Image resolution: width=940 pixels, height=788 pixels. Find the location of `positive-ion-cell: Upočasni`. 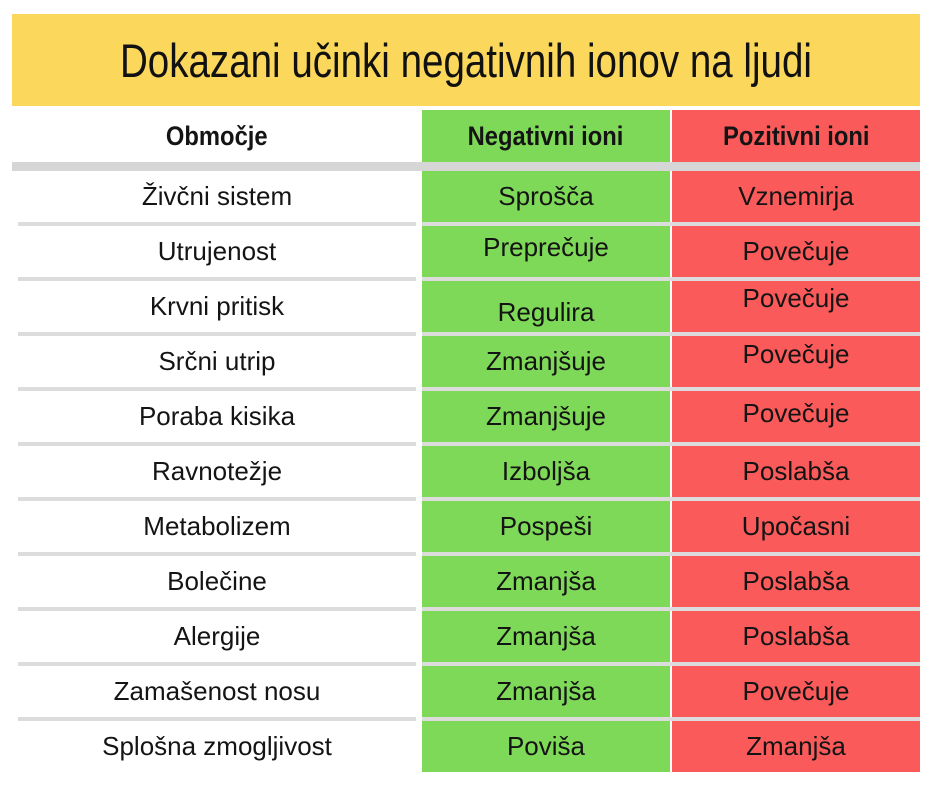

positive-ion-cell: Upočasni is located at coordinates (796, 526).